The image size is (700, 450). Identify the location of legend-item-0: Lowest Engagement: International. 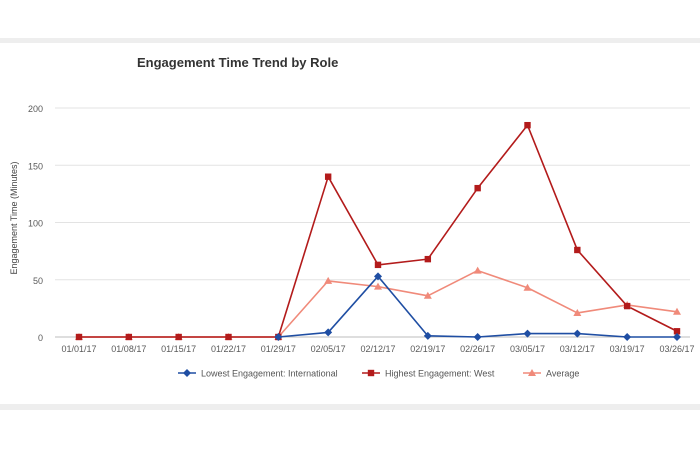
(258, 374).